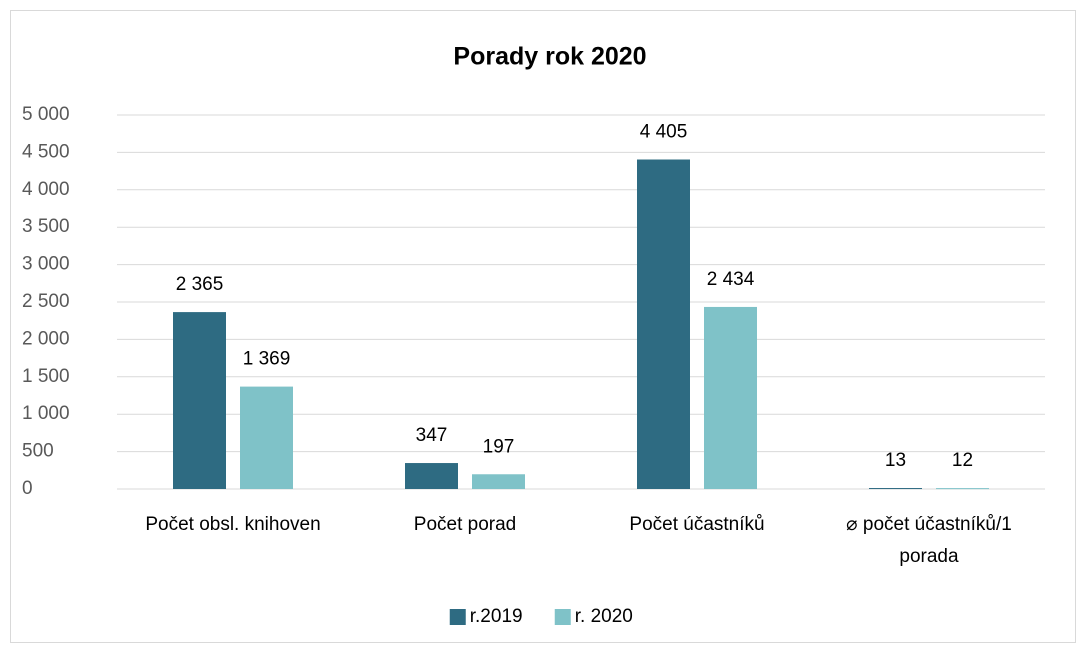  I want to click on x-tick-label: Počet účastníků, so click(697, 524).